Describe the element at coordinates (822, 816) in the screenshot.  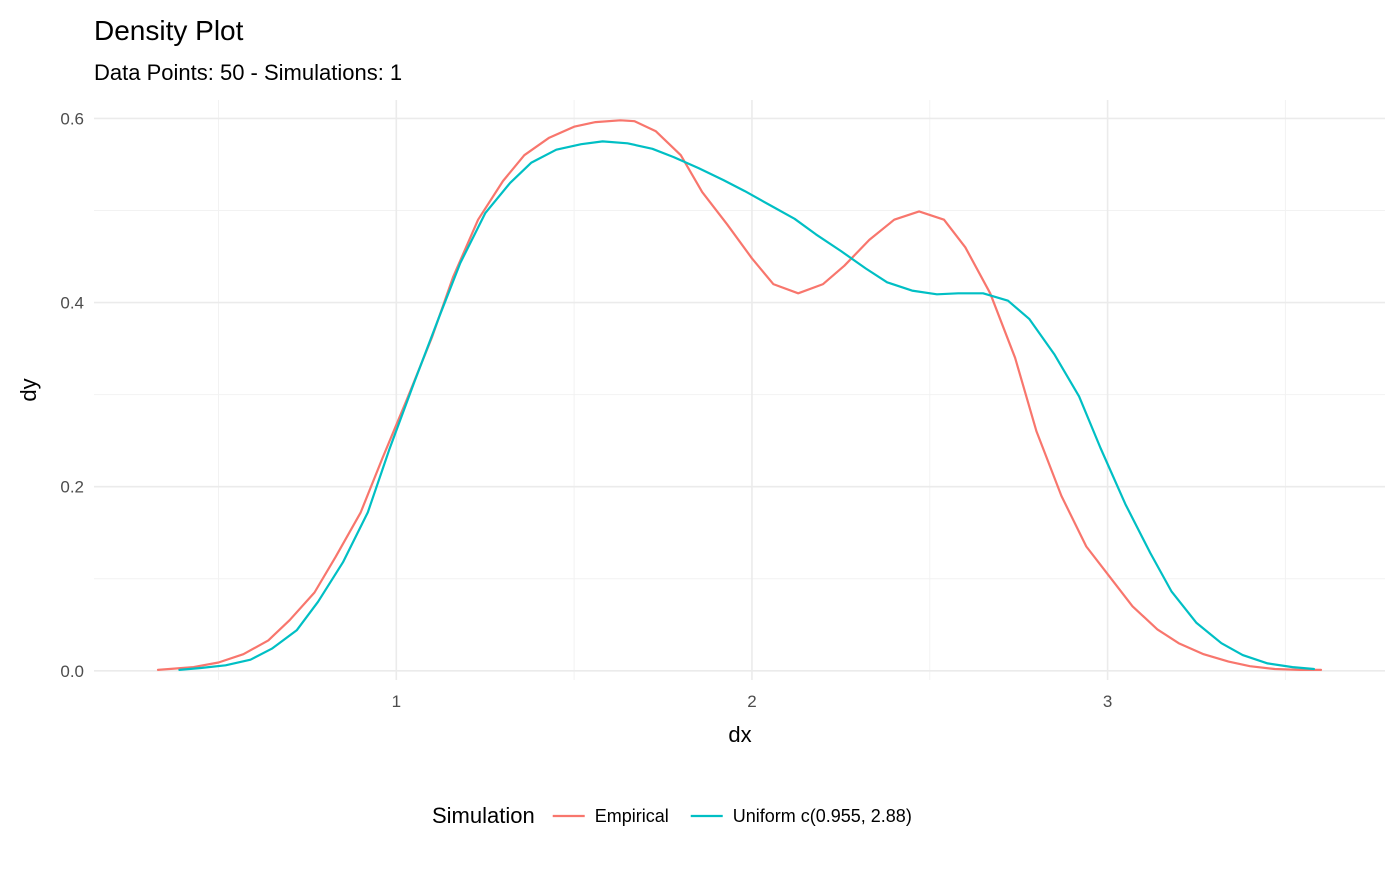
I see `legend-label-1: Uniform c(0.955, 2.88)` at that location.